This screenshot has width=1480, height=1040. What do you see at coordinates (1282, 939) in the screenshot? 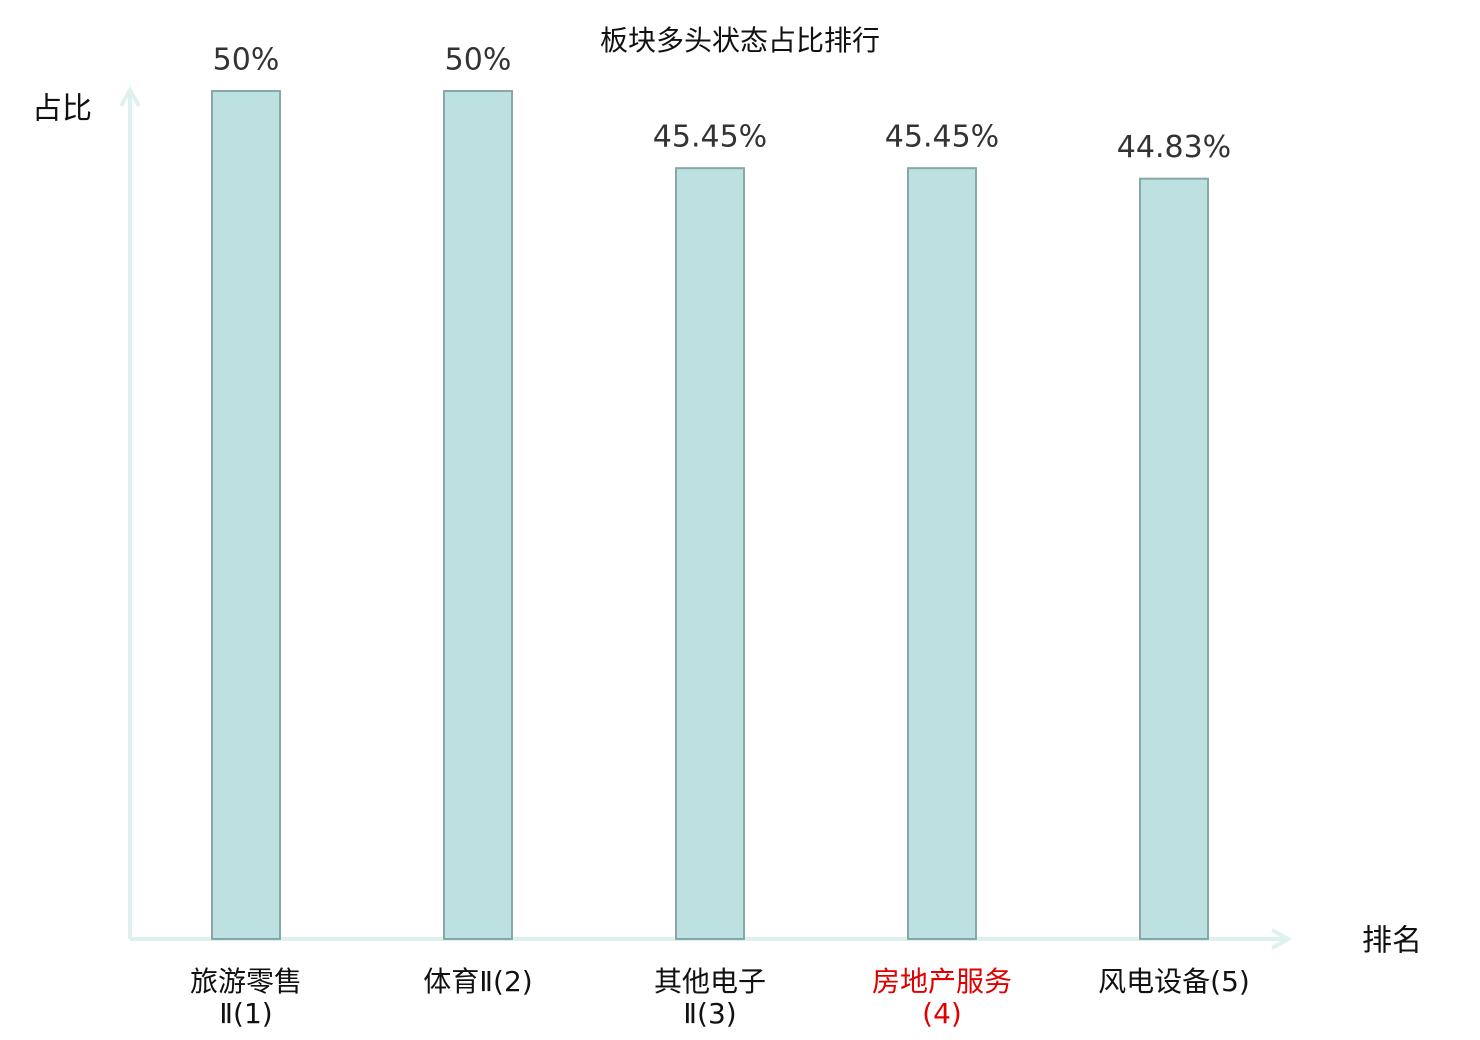
I see `x-arrow` at bounding box center [1282, 939].